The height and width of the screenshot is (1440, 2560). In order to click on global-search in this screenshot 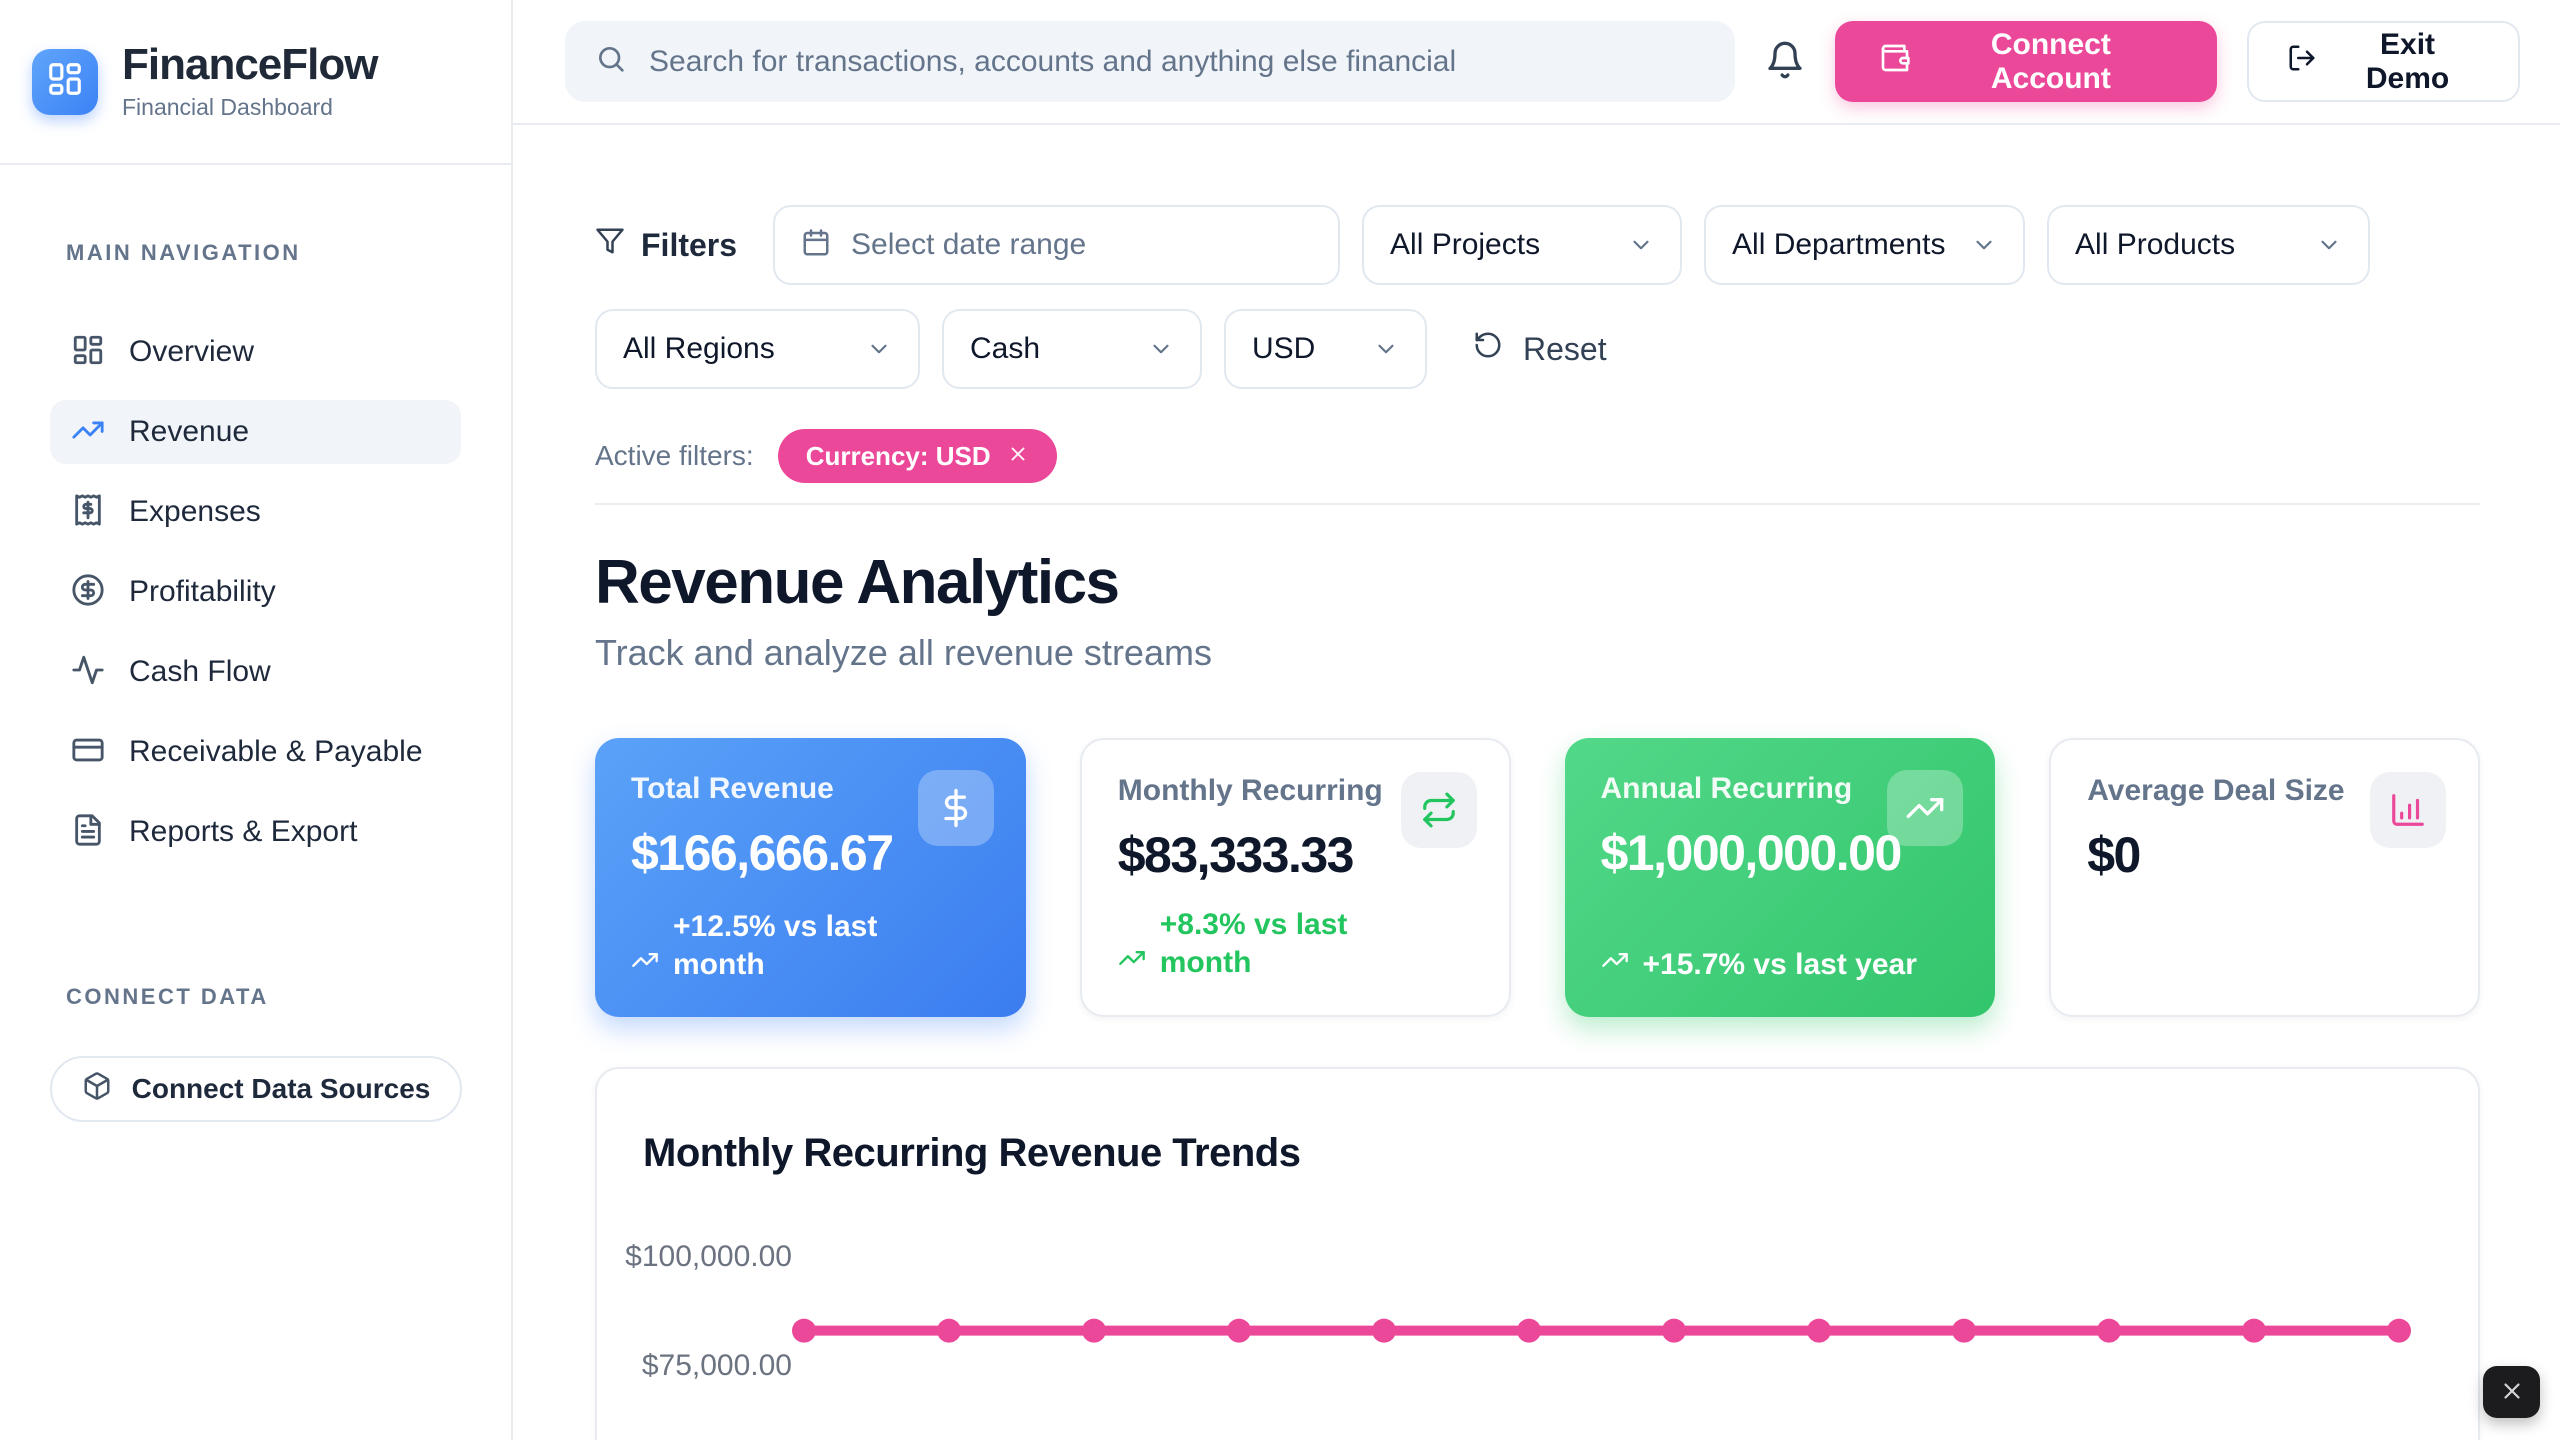, I will do `click(1150, 61)`.